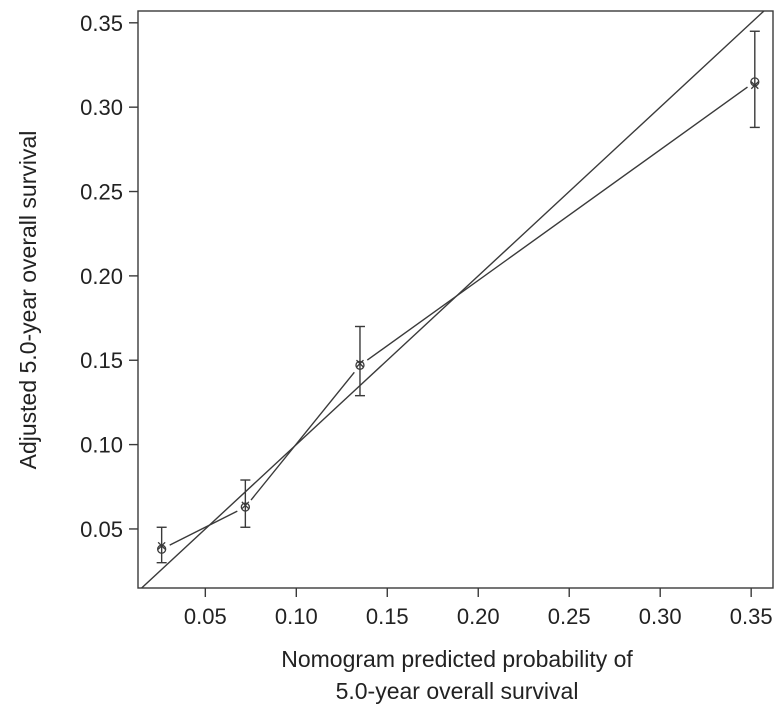 This screenshot has height=709, width=778. What do you see at coordinates (101, 276) in the screenshot?
I see `y-tick-label: 0.20` at bounding box center [101, 276].